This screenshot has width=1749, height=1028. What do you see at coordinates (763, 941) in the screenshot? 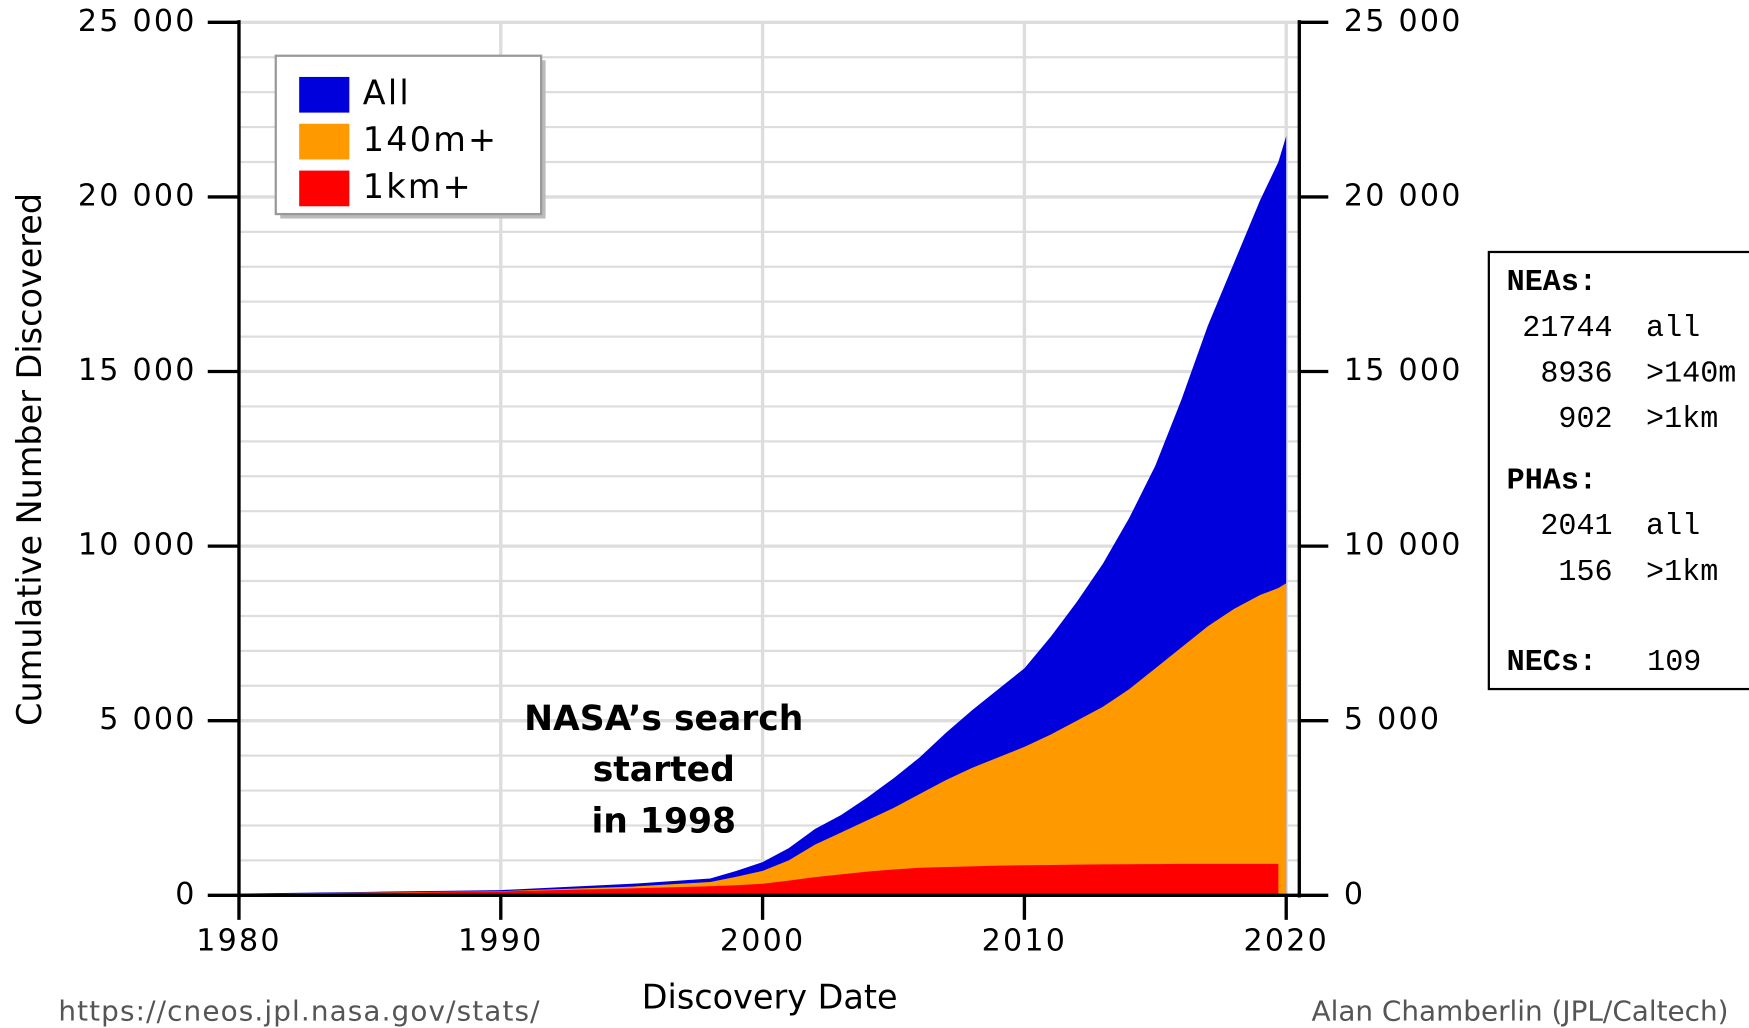
I see `x-tick-label: 2000` at bounding box center [763, 941].